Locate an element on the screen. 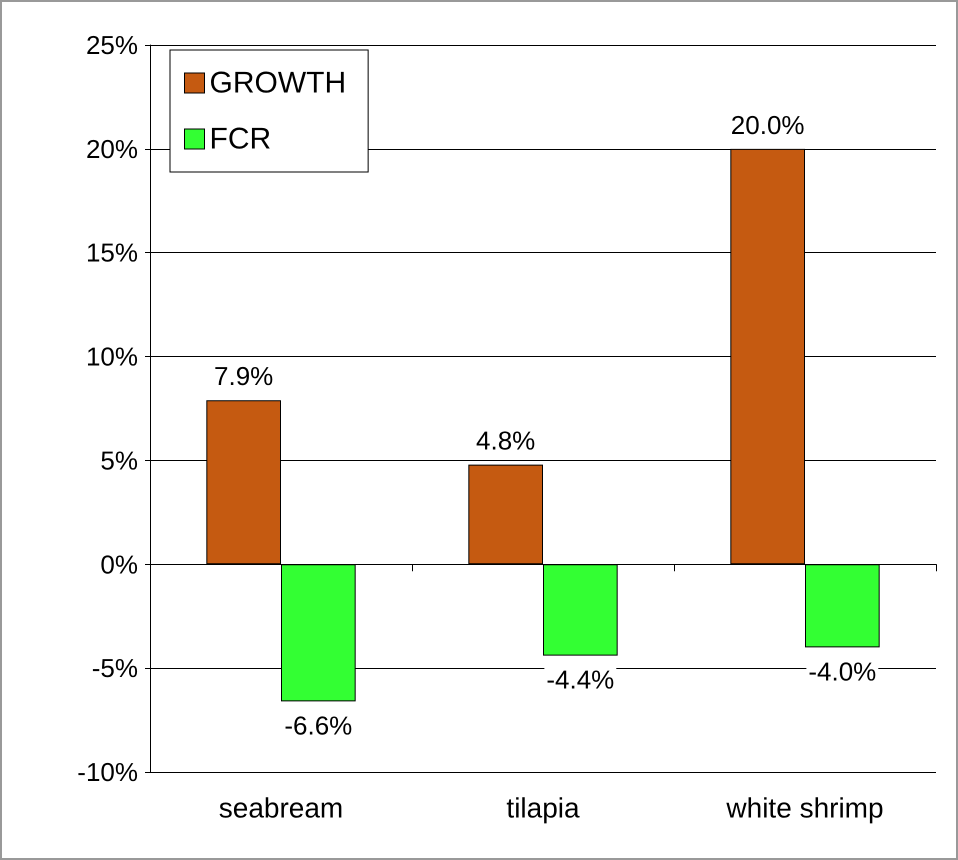  data-label: 7.9% is located at coordinates (244, 376).